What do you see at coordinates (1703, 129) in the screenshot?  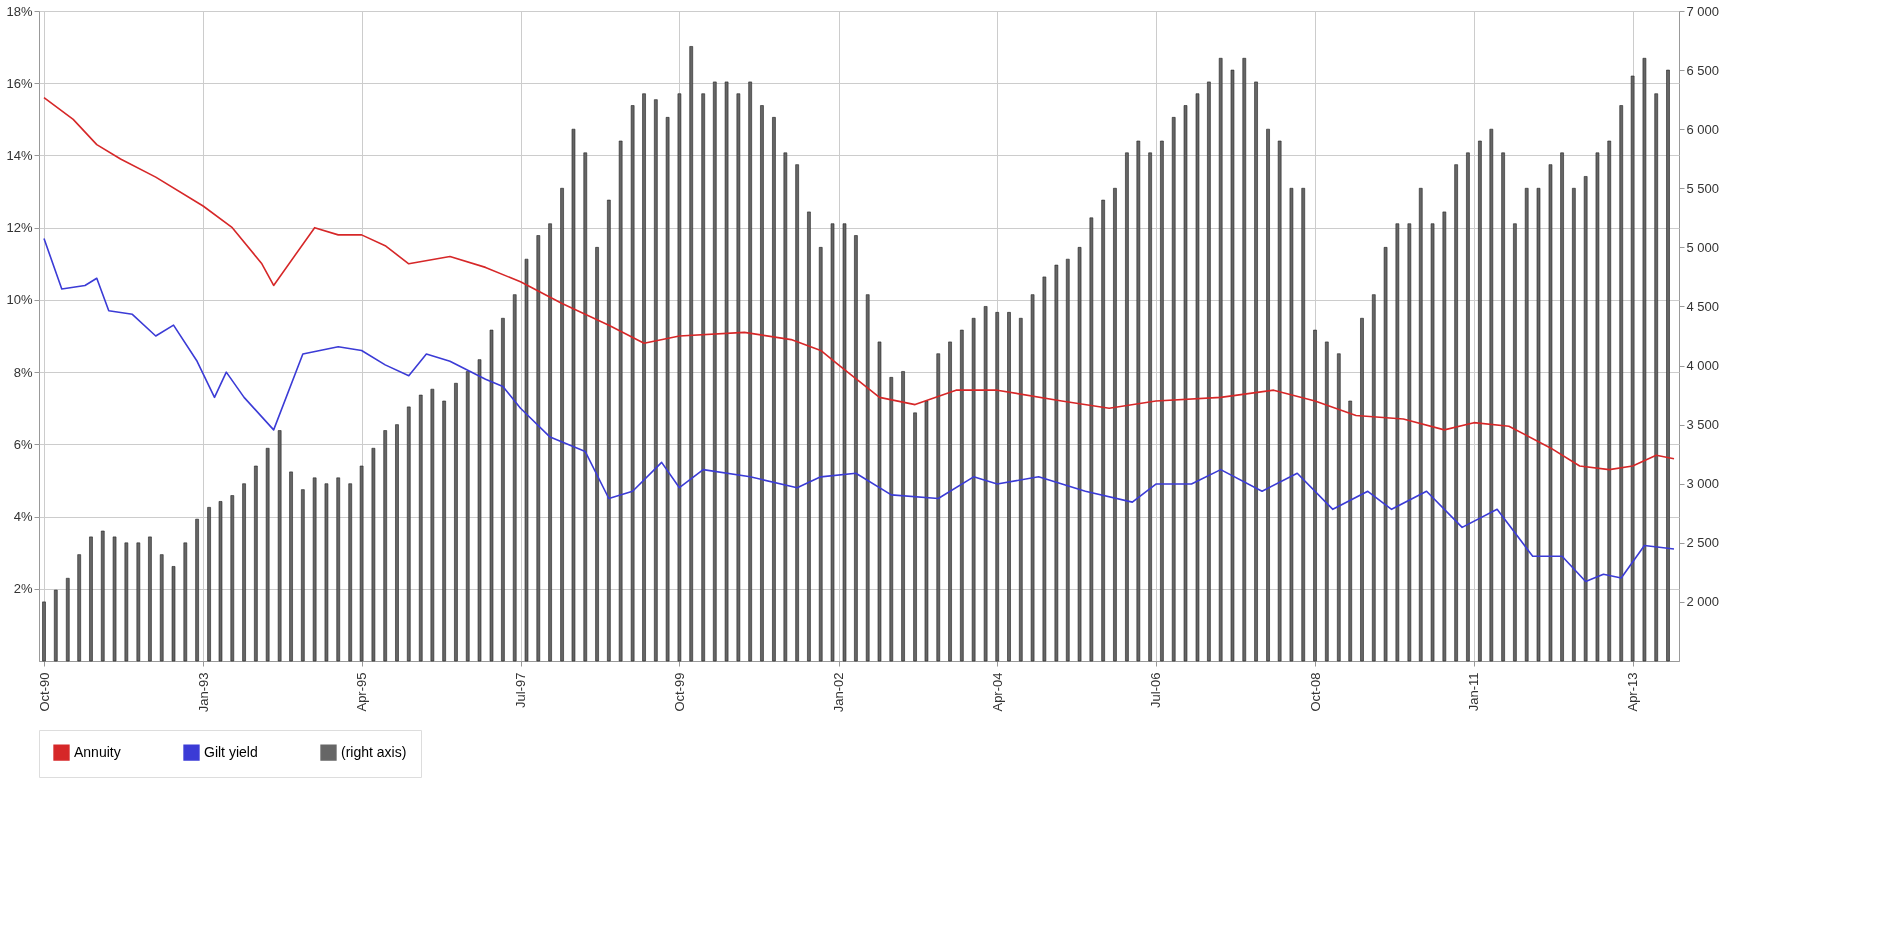 I see `y2-tick-label: 6 000` at bounding box center [1703, 129].